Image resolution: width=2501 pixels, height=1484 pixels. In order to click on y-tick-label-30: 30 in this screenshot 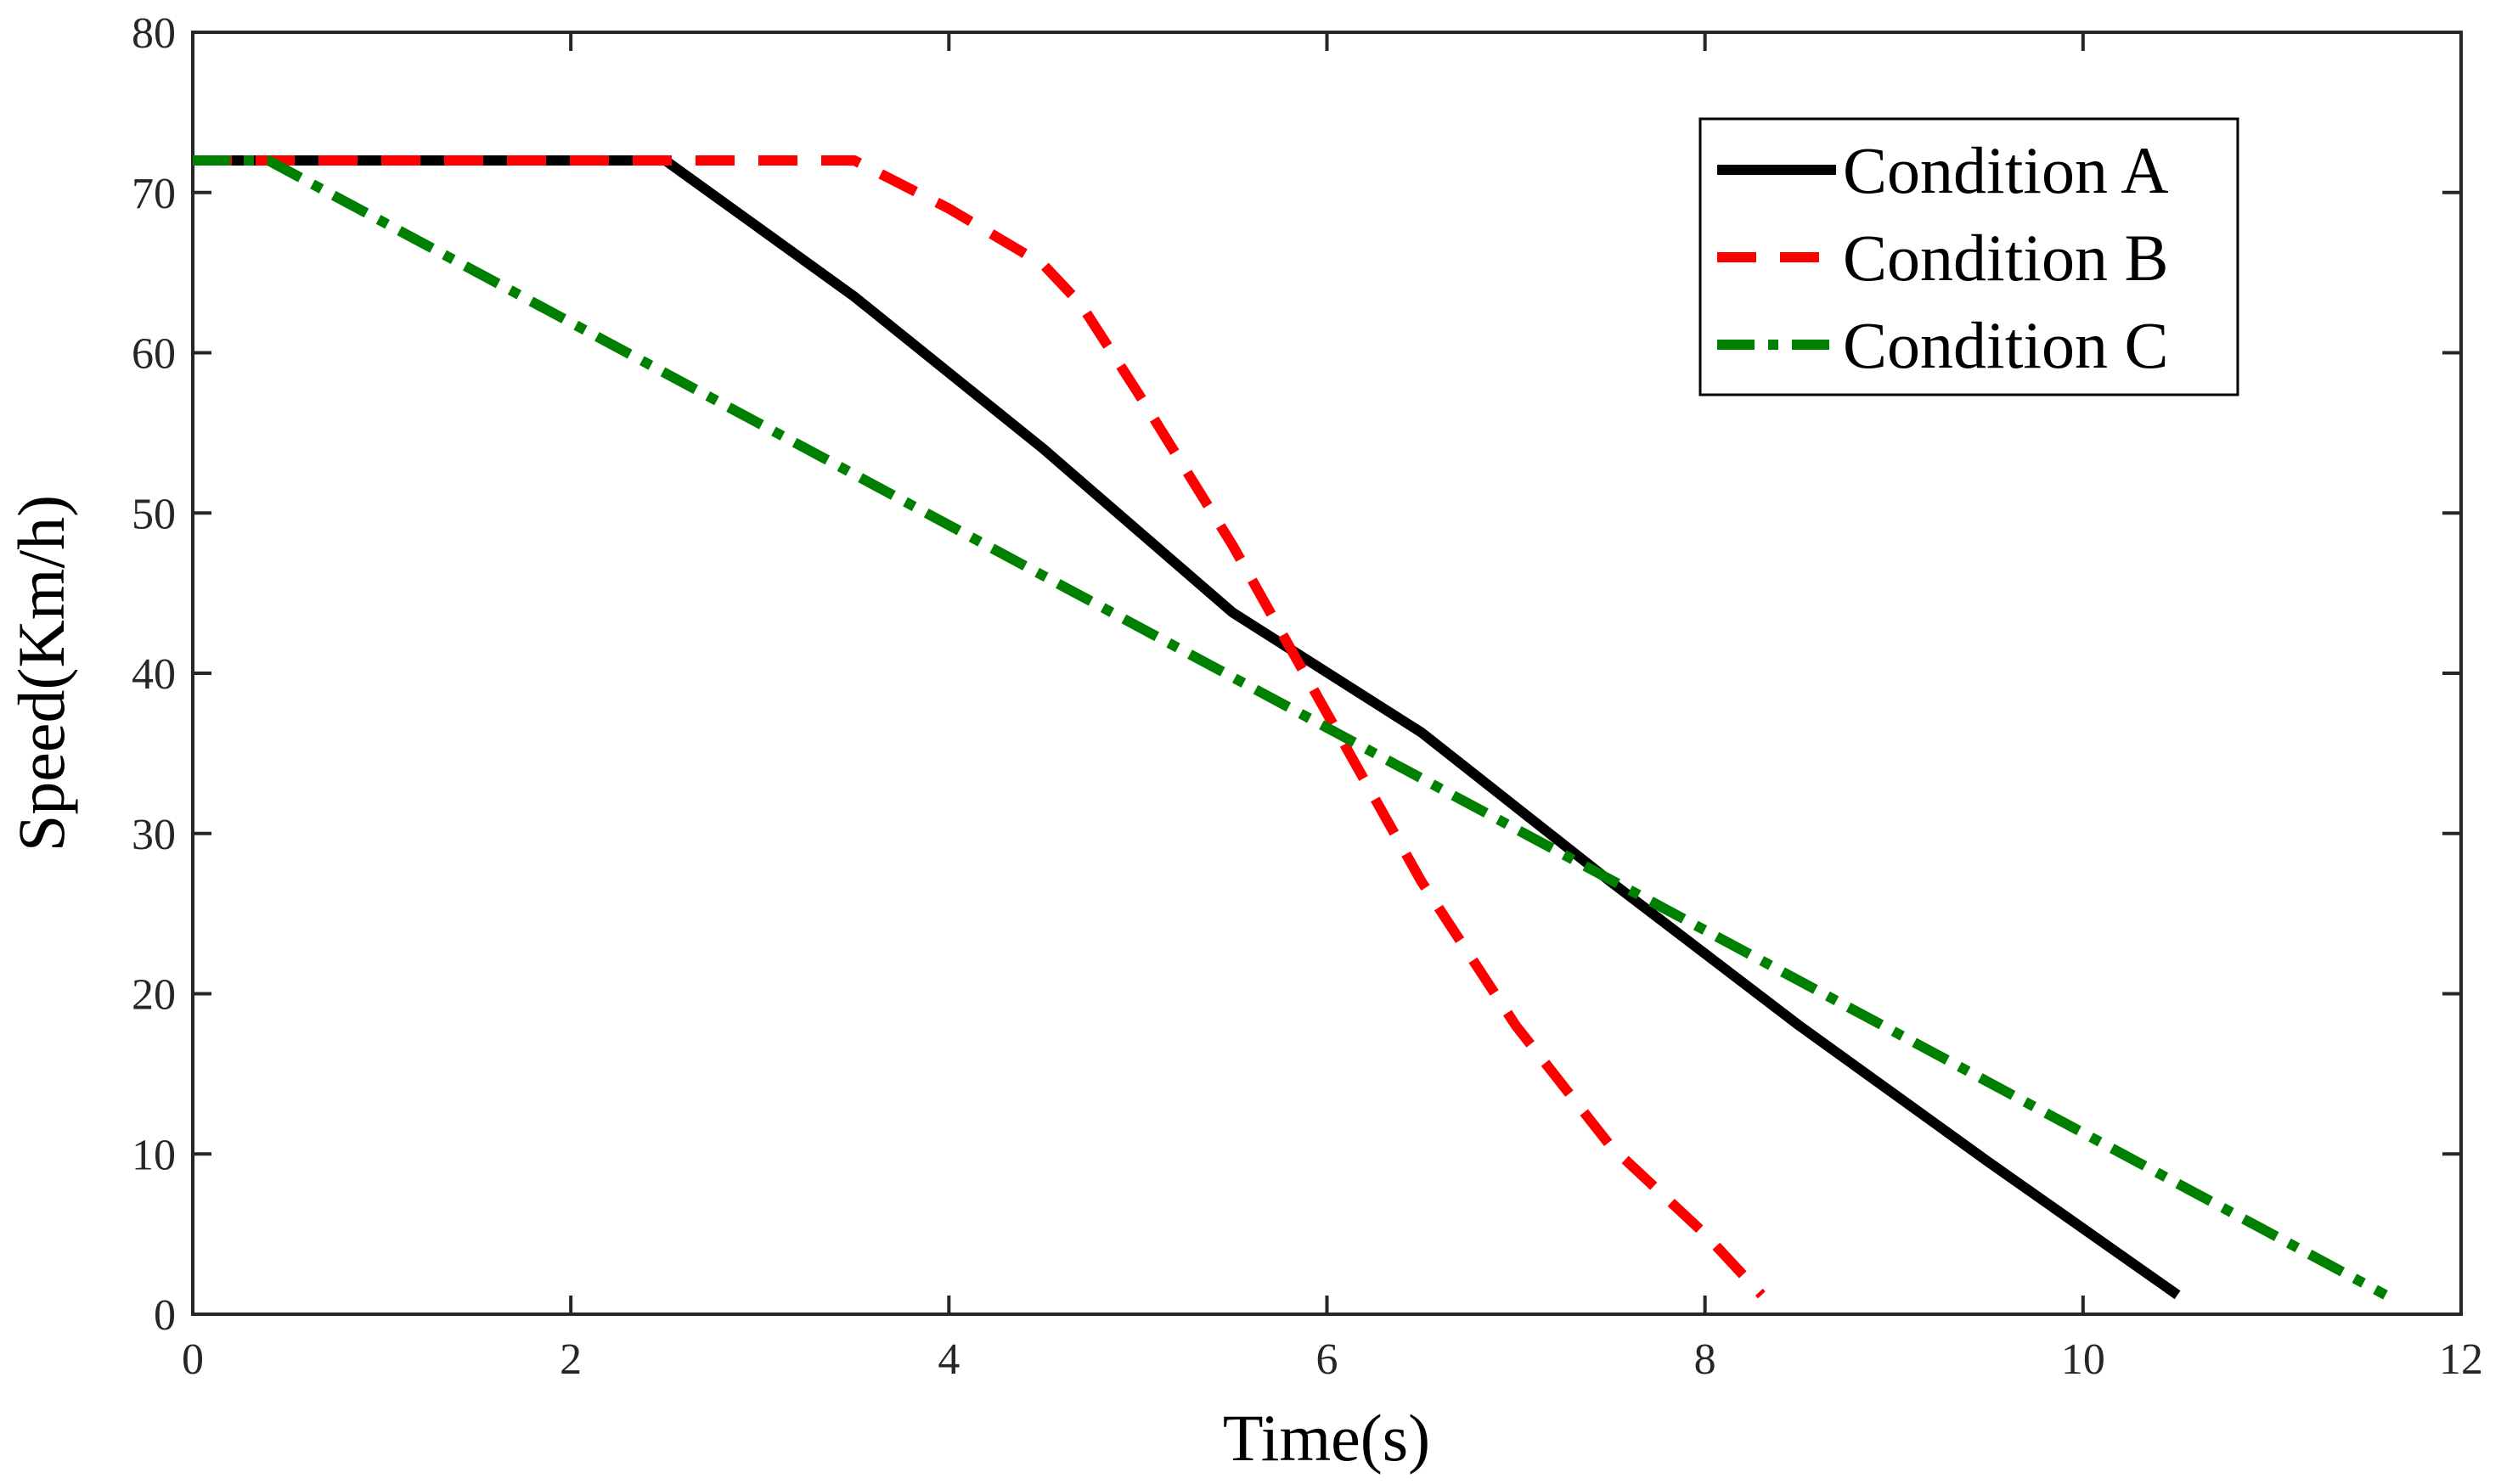, I will do `click(154, 835)`.